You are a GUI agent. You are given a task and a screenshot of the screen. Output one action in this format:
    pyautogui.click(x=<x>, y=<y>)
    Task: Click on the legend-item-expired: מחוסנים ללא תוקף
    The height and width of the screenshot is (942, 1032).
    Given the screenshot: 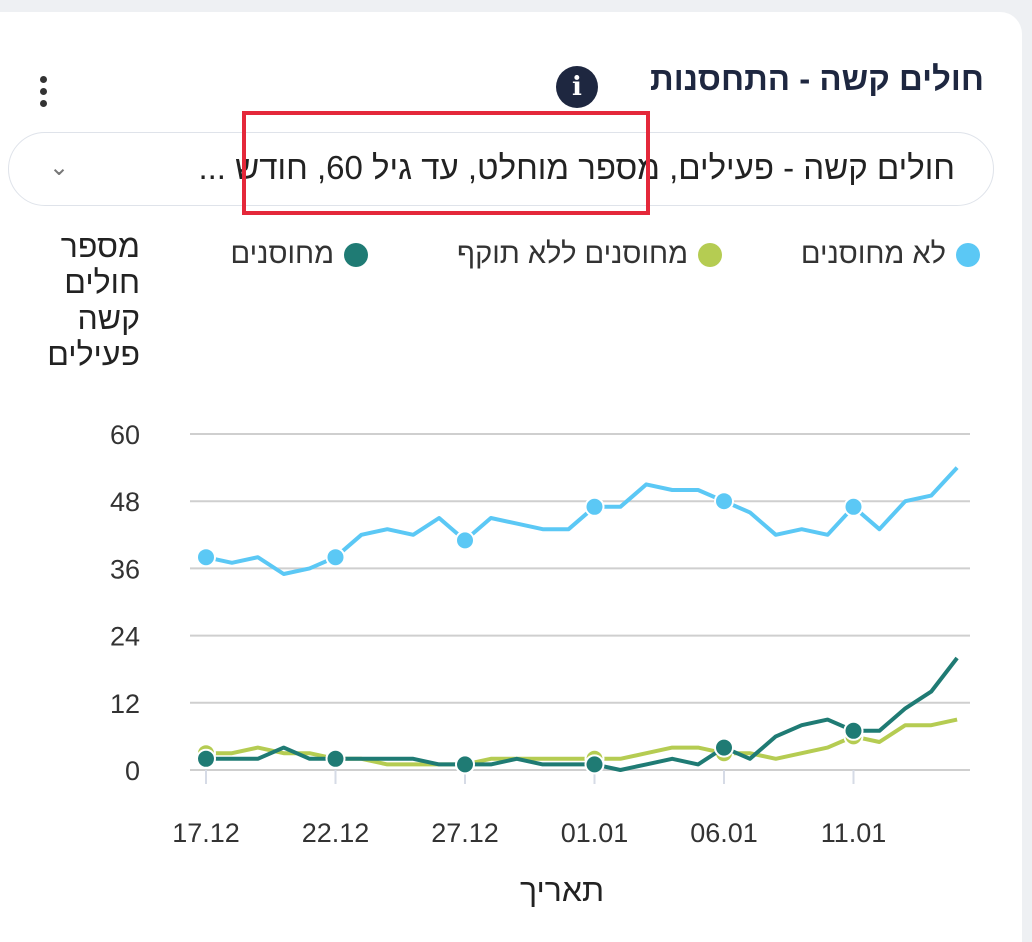 What is the action you would take?
    pyautogui.click(x=589, y=254)
    